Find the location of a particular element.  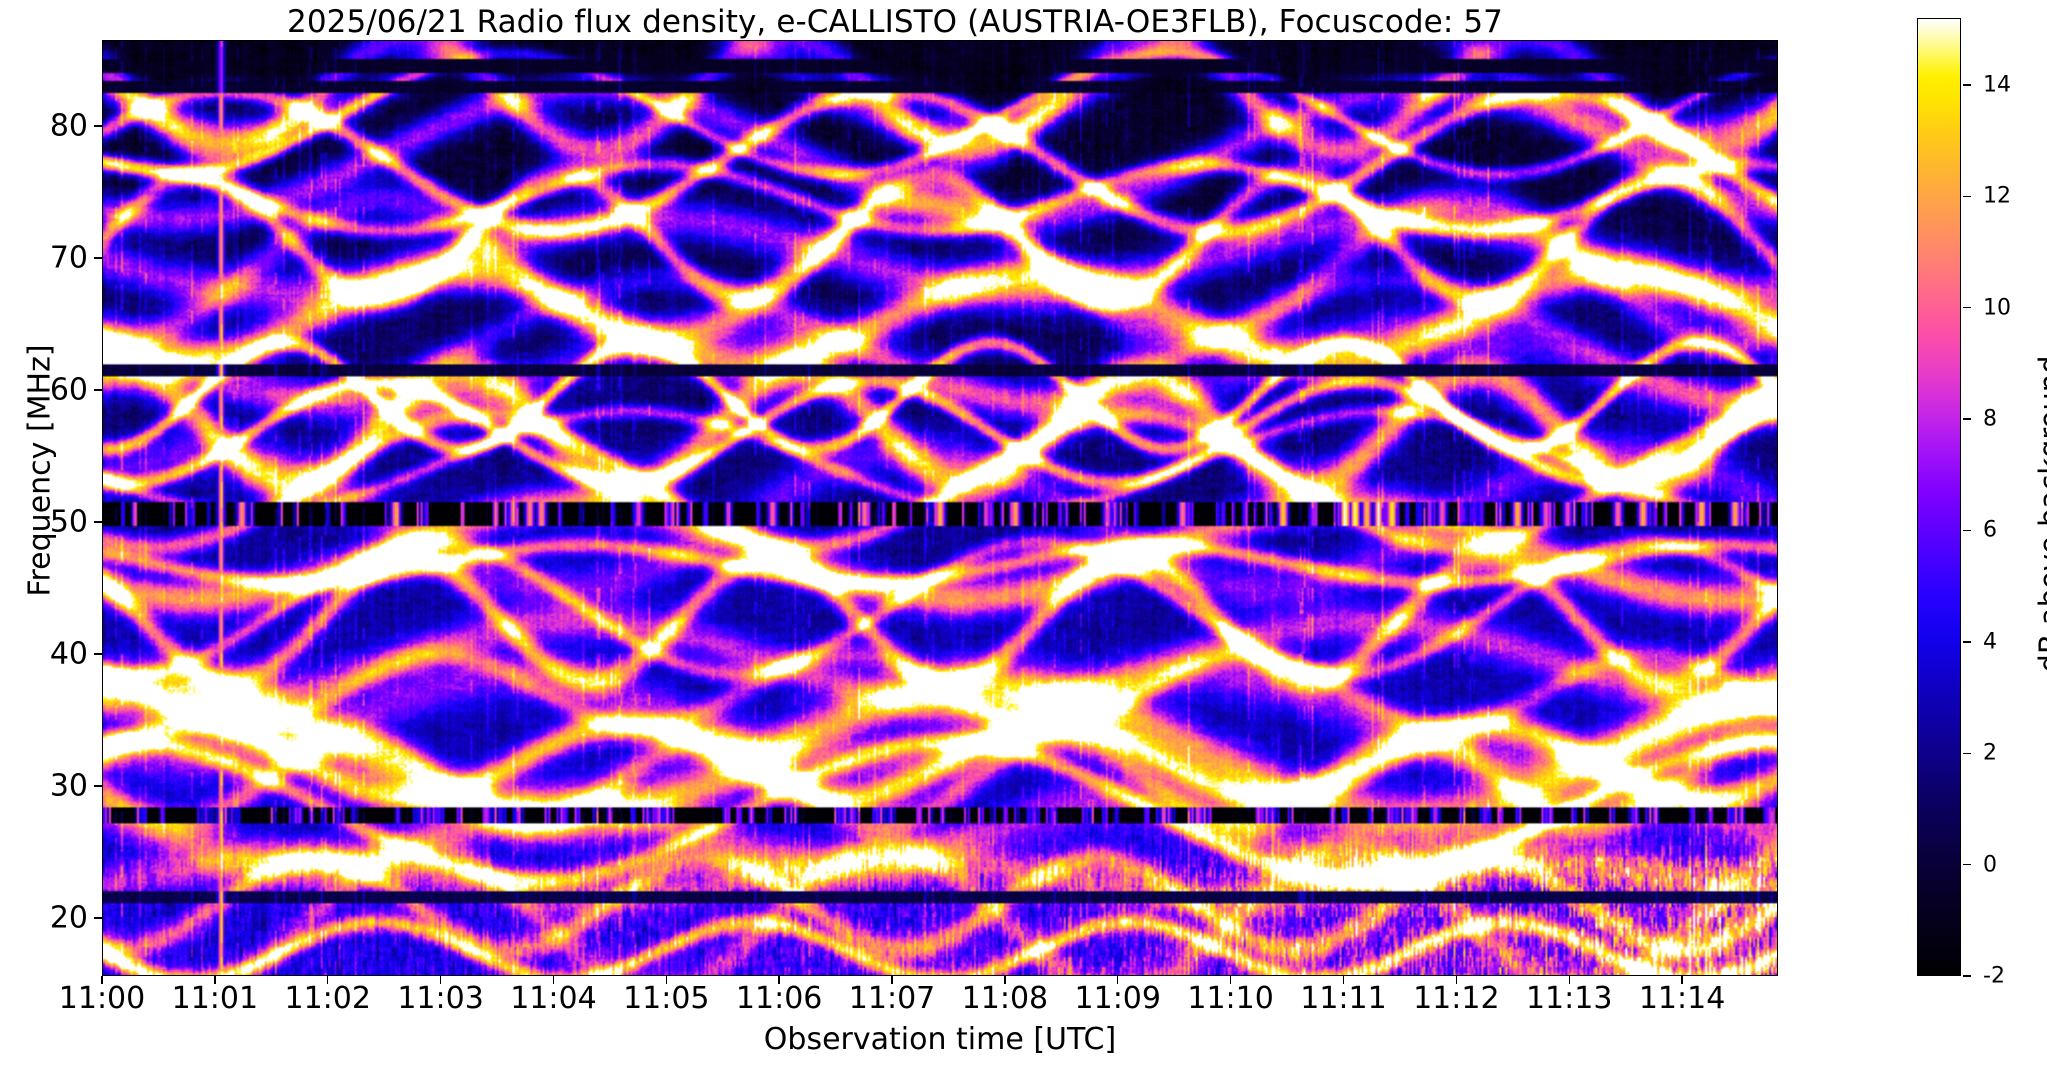

x-tick-label: 11:04 is located at coordinates (553, 998).